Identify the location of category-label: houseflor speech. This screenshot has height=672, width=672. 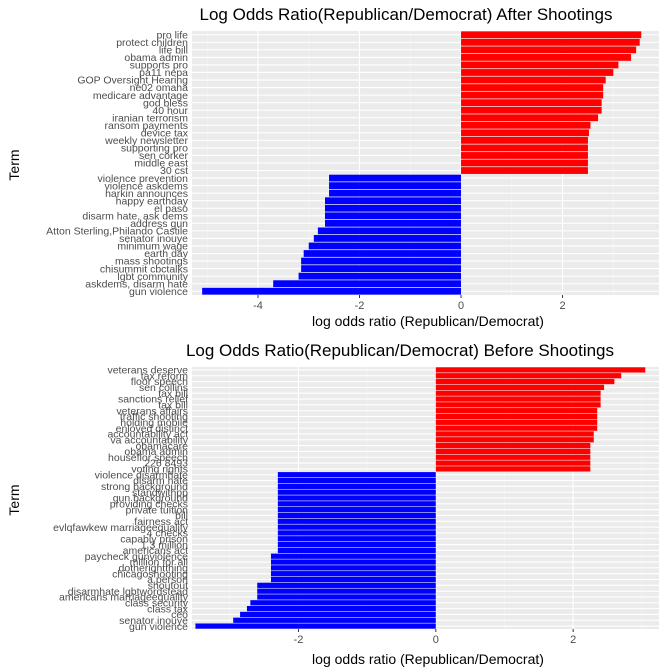
(148, 458).